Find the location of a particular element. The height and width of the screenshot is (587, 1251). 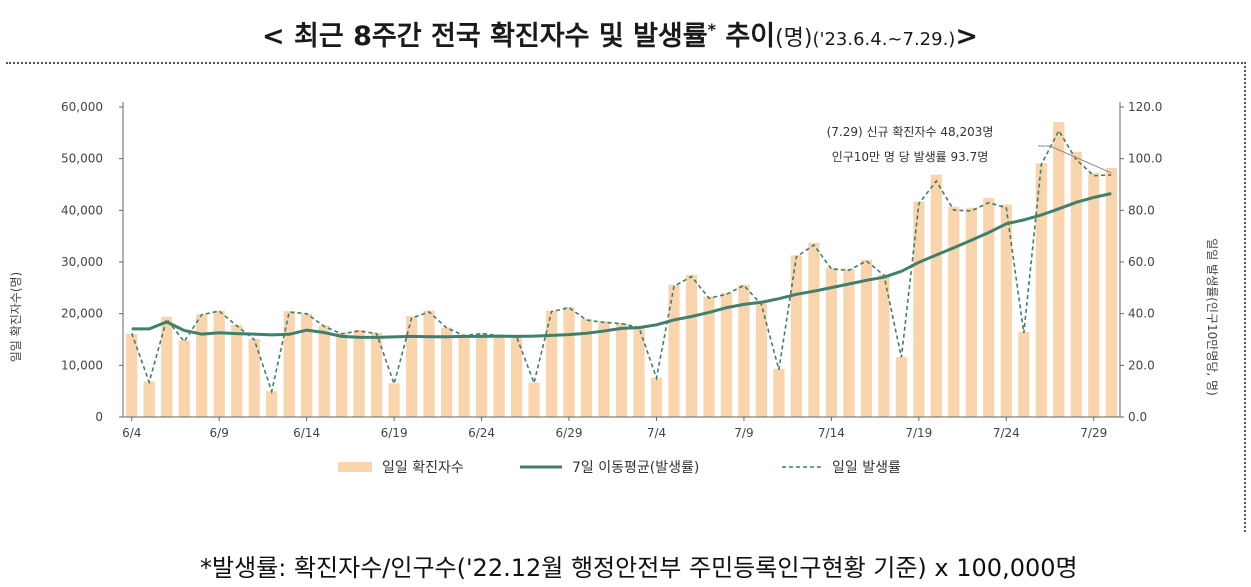

y2-tick-label-4: 80.0 is located at coordinates (1141, 210).